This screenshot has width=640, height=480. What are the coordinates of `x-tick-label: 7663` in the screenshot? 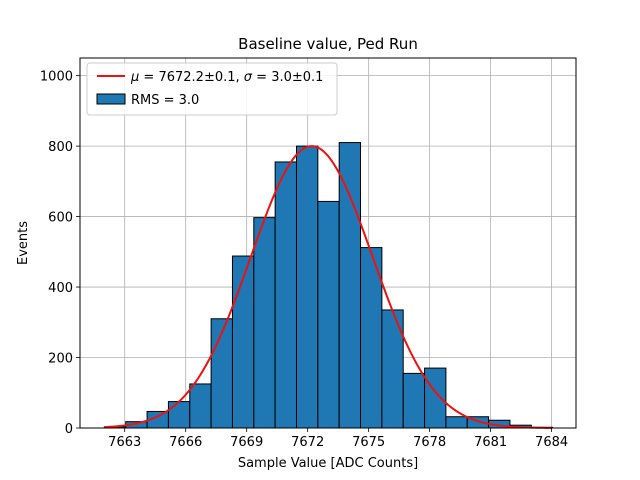 It's located at (124, 442).